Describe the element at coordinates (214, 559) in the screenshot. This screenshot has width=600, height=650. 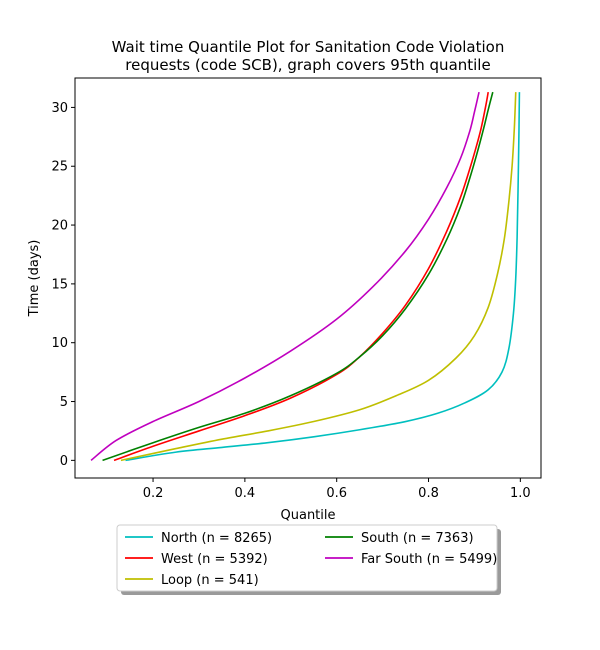
I see `legend-label-1: West (n = 5392)` at that location.